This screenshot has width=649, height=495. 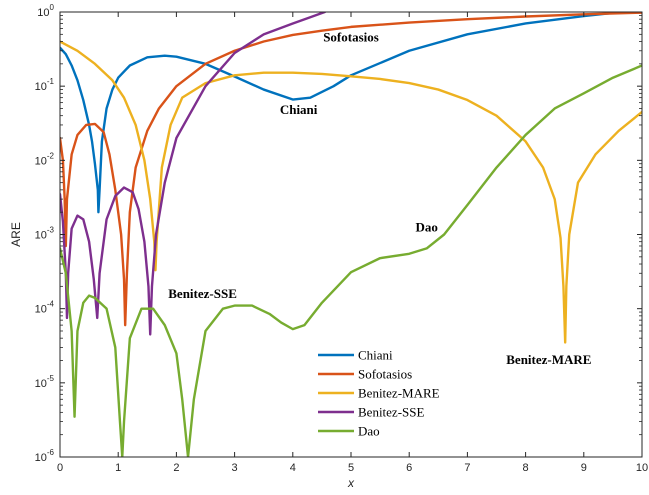 What do you see at coordinates (235, 468) in the screenshot?
I see `x-tick-label: 3` at bounding box center [235, 468].